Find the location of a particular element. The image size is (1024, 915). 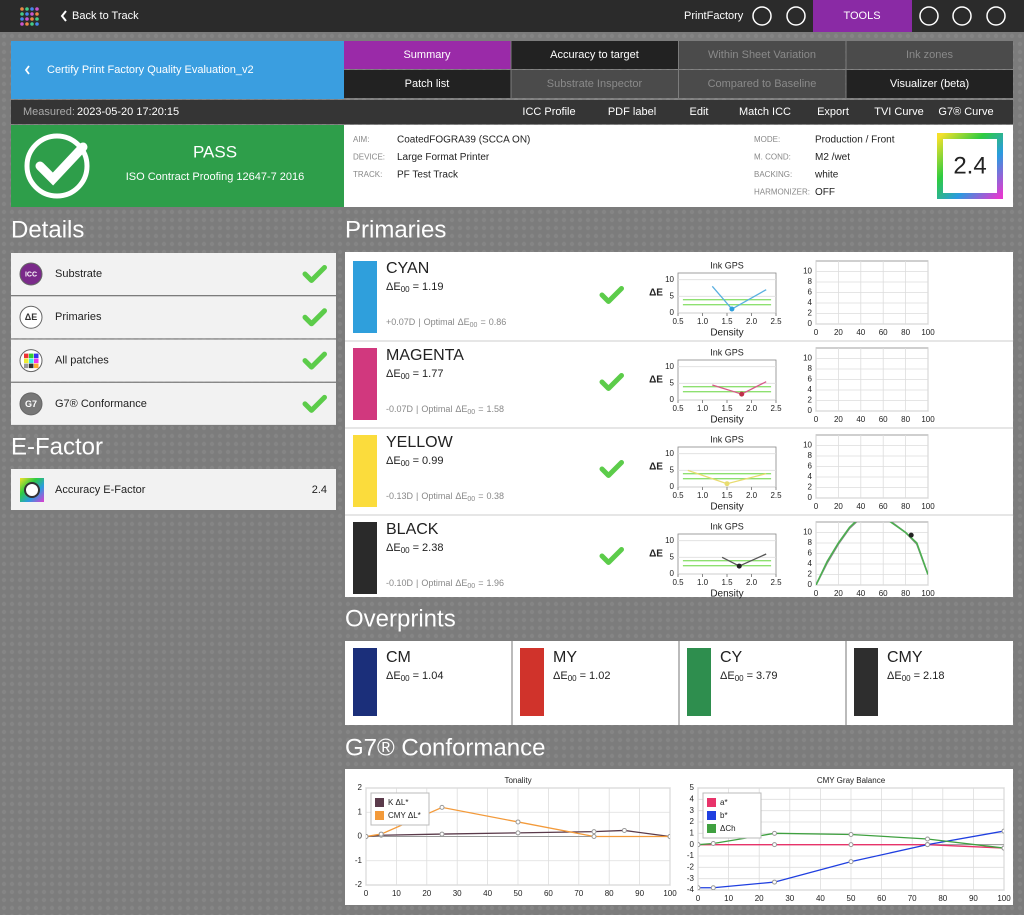

footnote: -0.10D | Optimal ΔE00 = 1.96 is located at coordinates (445, 583).